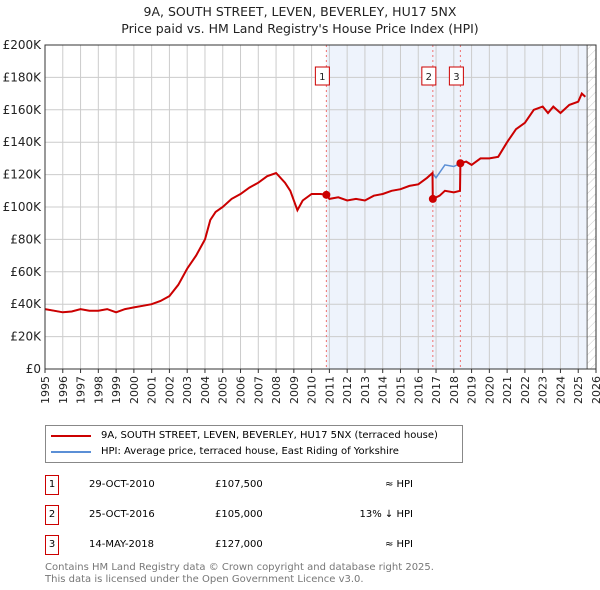 Image resolution: width=600 pixels, height=590 pixels. What do you see at coordinates (436, 390) in the screenshot?
I see `x-tick-label: 2017` at bounding box center [436, 390].